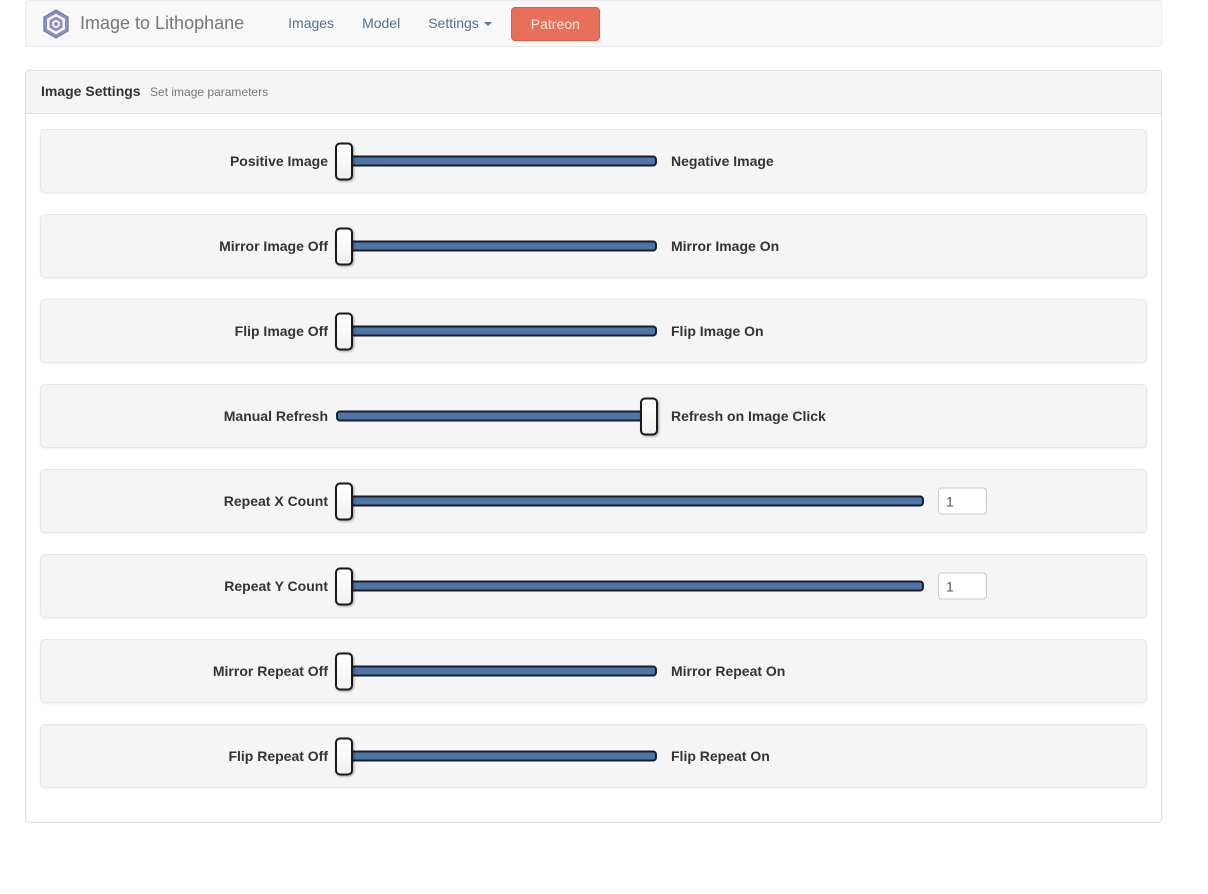 Image resolution: width=1208 pixels, height=894 pixels. I want to click on panel-title: Image Settings, so click(91, 91).